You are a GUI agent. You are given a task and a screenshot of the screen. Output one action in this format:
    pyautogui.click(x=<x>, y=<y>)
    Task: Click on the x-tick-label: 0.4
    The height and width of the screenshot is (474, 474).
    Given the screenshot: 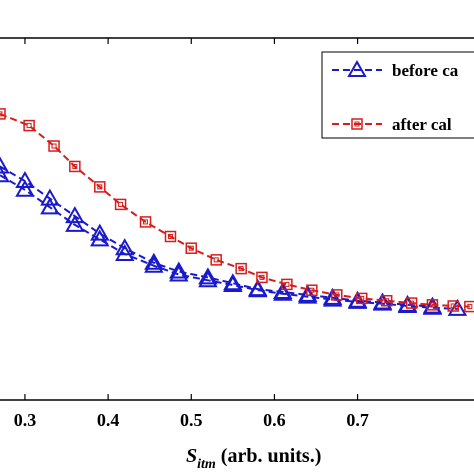 What is the action you would take?
    pyautogui.click(x=108, y=420)
    